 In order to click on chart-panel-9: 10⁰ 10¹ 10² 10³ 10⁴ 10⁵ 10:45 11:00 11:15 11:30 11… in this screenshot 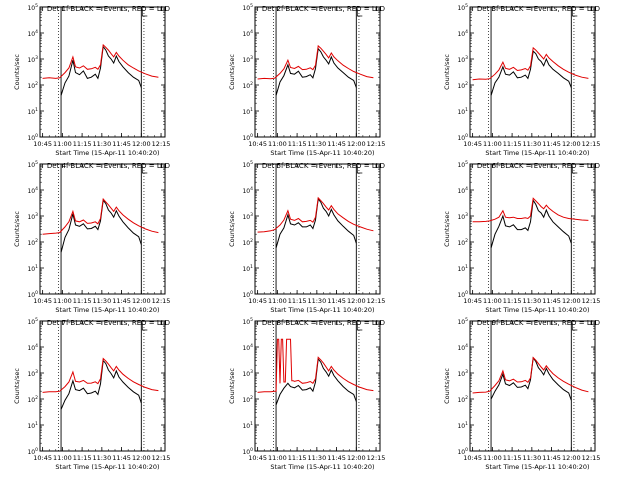, I will do `click(521, 394)`.